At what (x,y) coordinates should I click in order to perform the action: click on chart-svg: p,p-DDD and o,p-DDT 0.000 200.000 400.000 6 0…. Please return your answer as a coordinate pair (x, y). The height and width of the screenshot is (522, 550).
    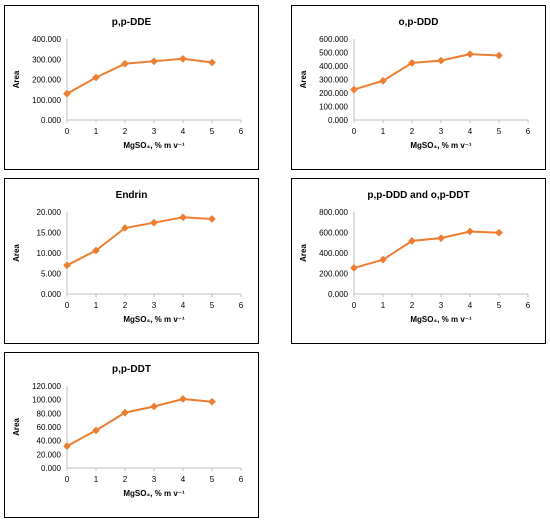
    Looking at the image, I should click on (415, 257).